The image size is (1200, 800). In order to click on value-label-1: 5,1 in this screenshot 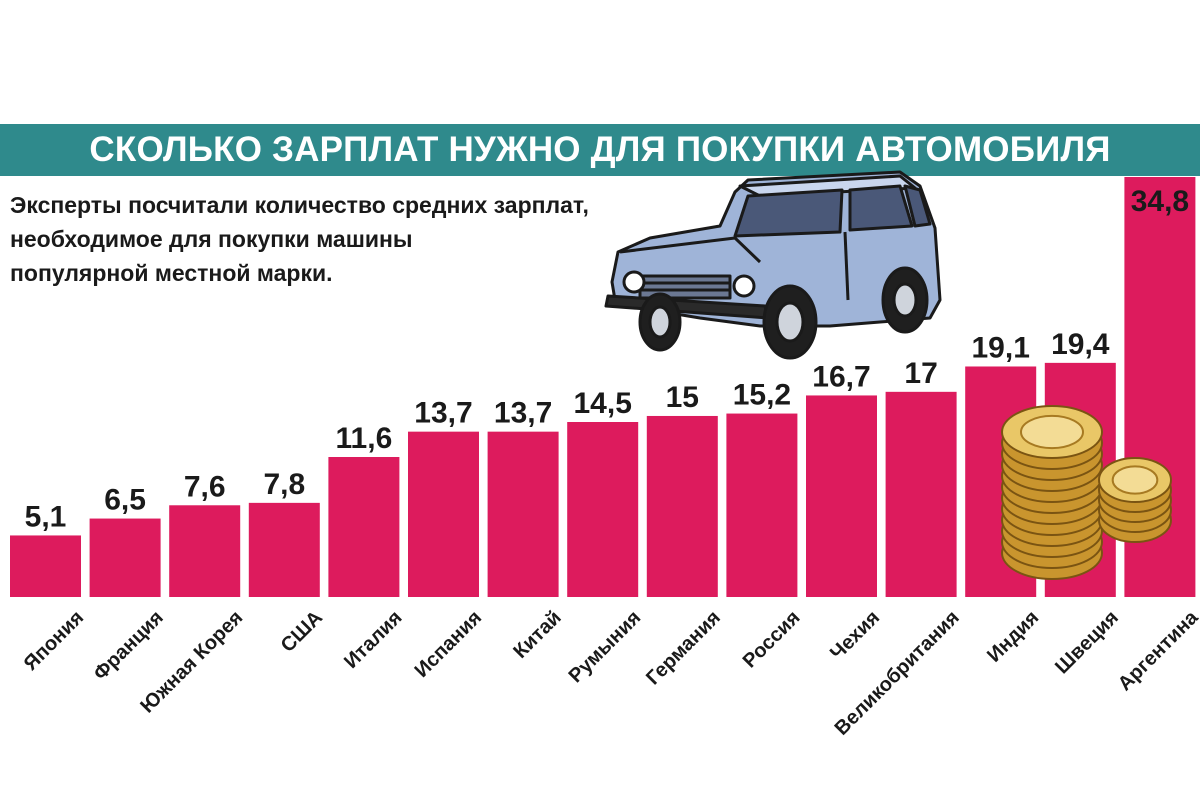, I will do `click(46, 516)`.